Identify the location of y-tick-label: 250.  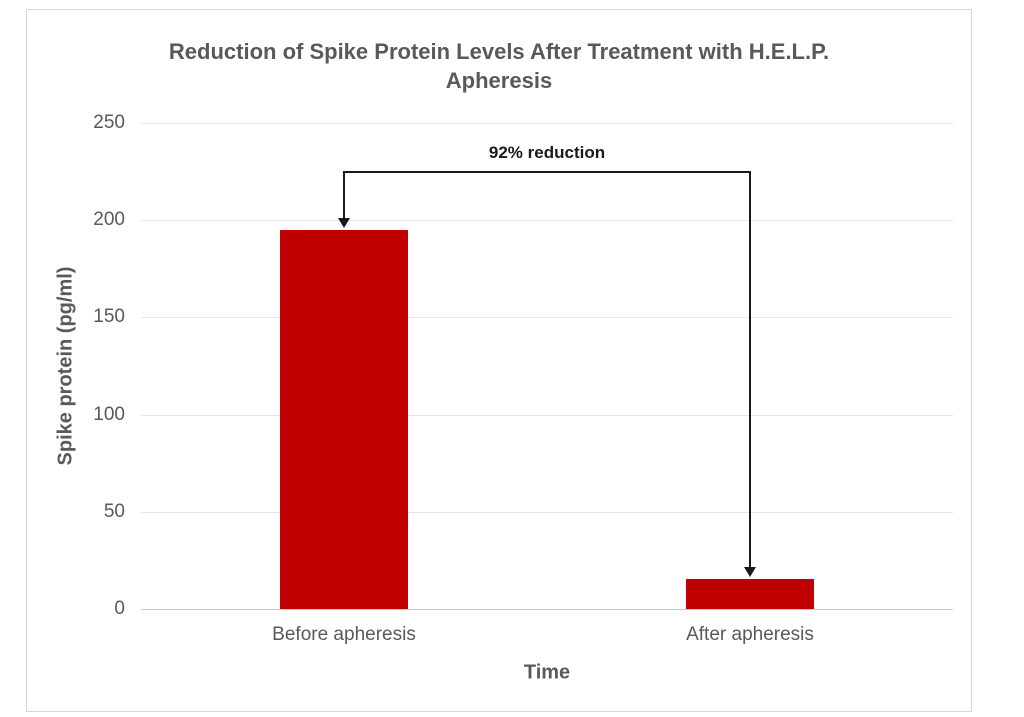
(109, 122).